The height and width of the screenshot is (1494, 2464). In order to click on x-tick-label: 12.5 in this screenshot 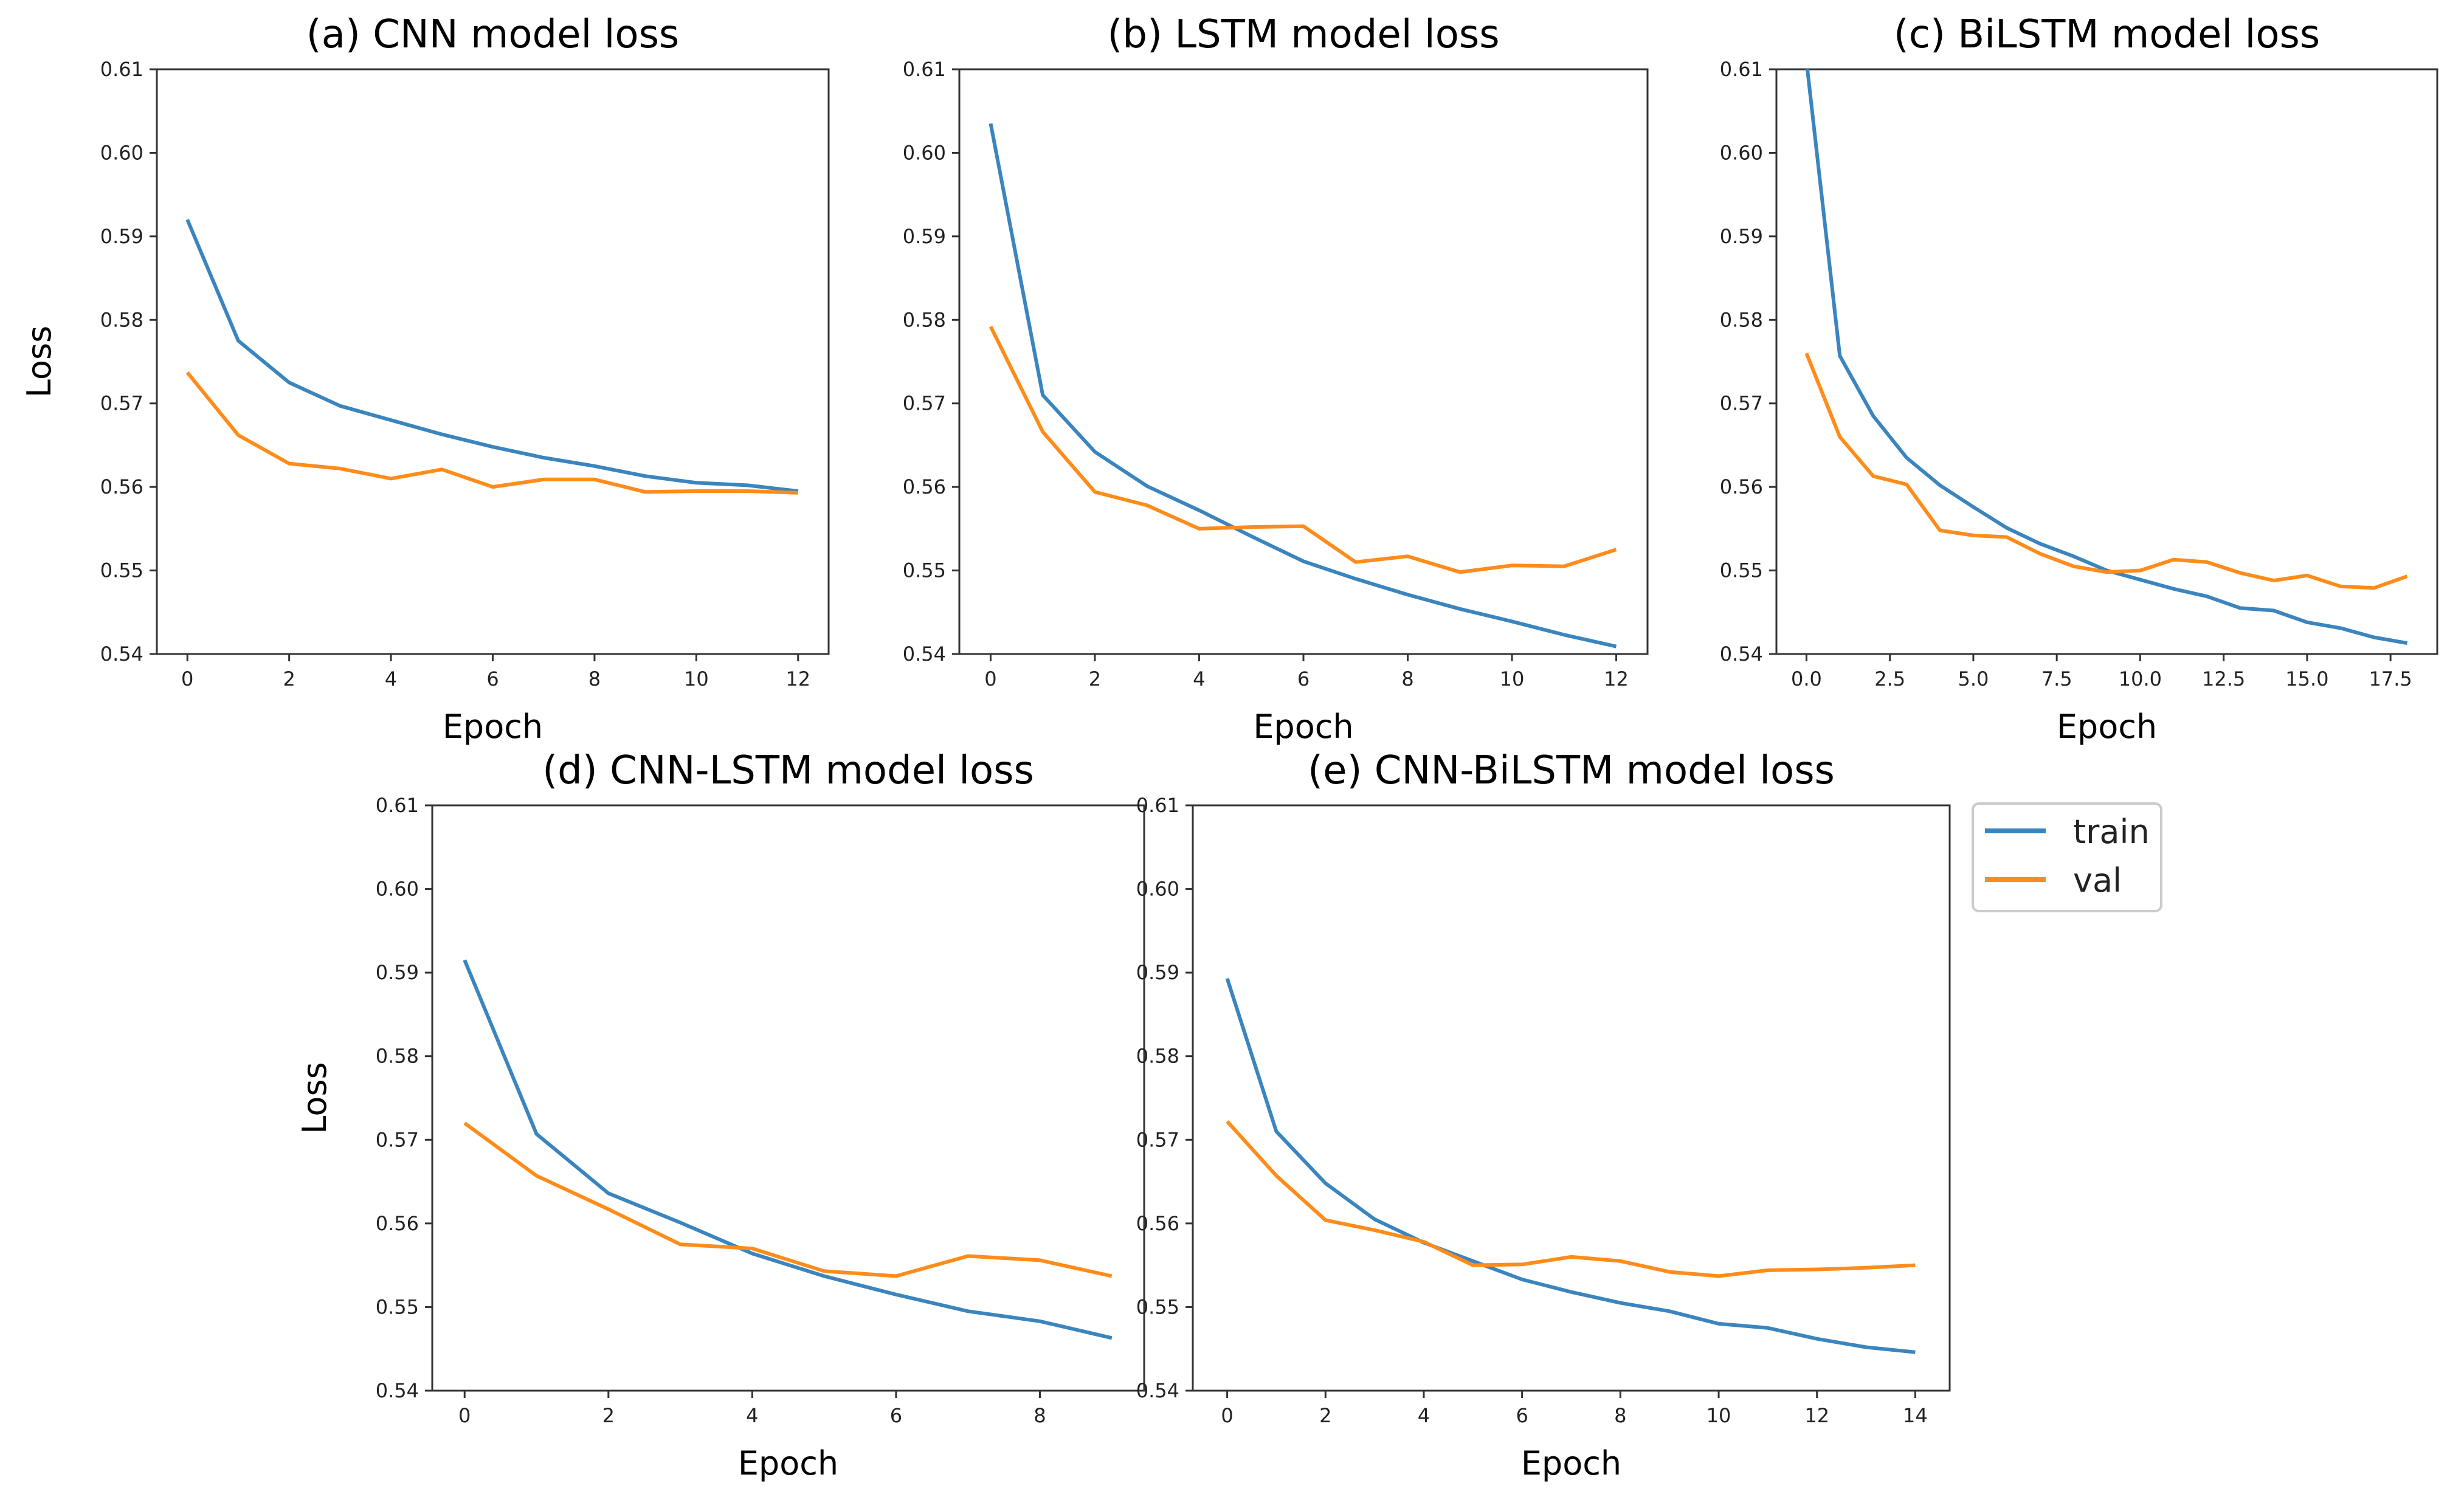, I will do `click(2223, 678)`.